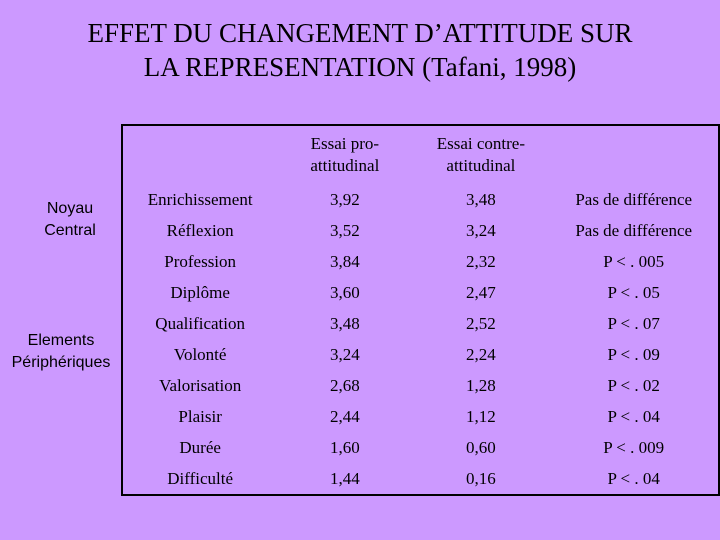  Describe the element at coordinates (634, 385) in the screenshot. I see `result-cell: P < . 02` at that location.